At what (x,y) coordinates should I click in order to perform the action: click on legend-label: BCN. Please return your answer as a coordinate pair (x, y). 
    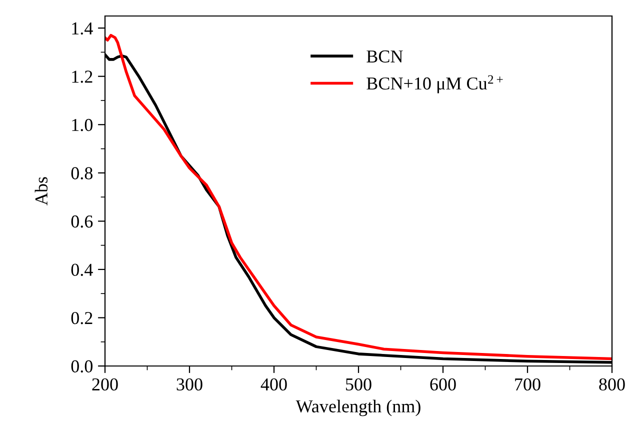
    Looking at the image, I should click on (384, 56).